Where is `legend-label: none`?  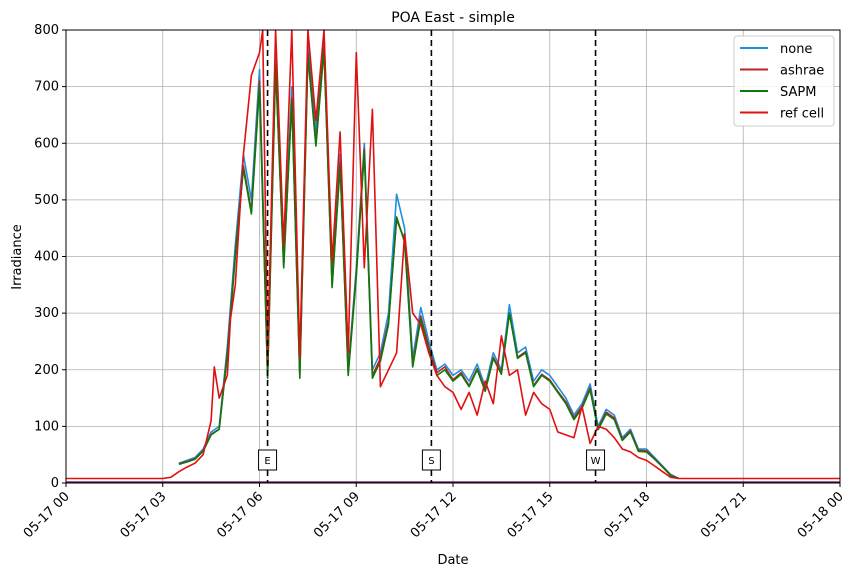 legend-label: none is located at coordinates (796, 49).